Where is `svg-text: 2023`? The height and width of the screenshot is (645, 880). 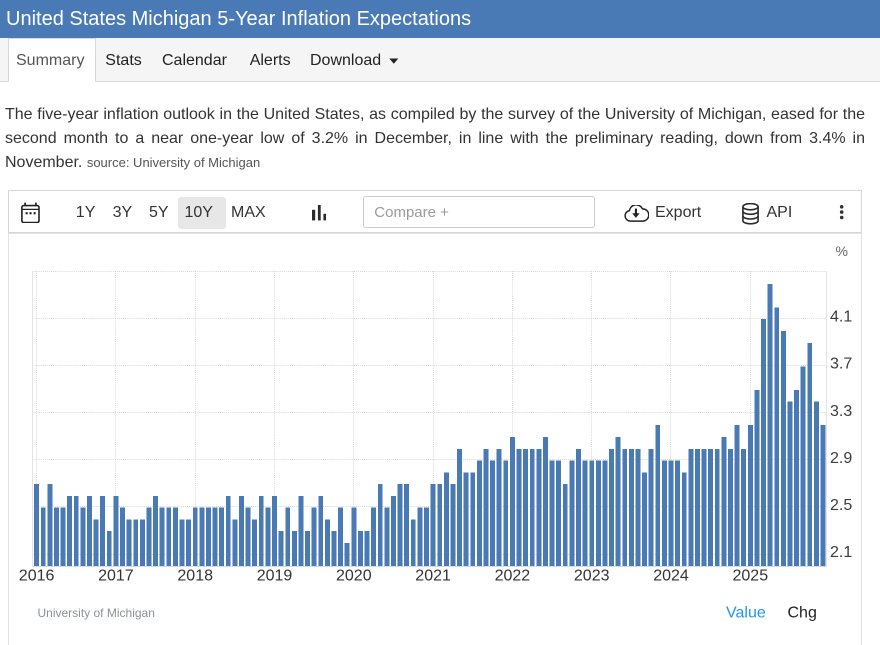
svg-text: 2023 is located at coordinates (592, 576).